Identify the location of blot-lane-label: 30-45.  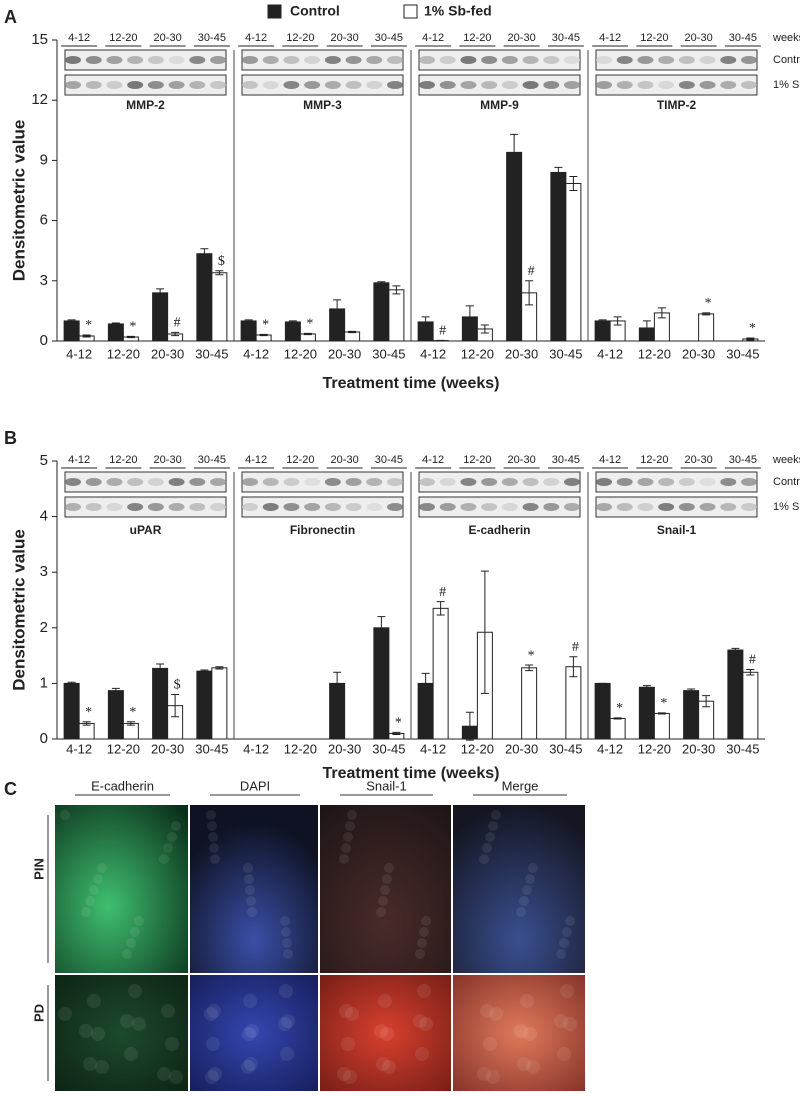
(566, 460).